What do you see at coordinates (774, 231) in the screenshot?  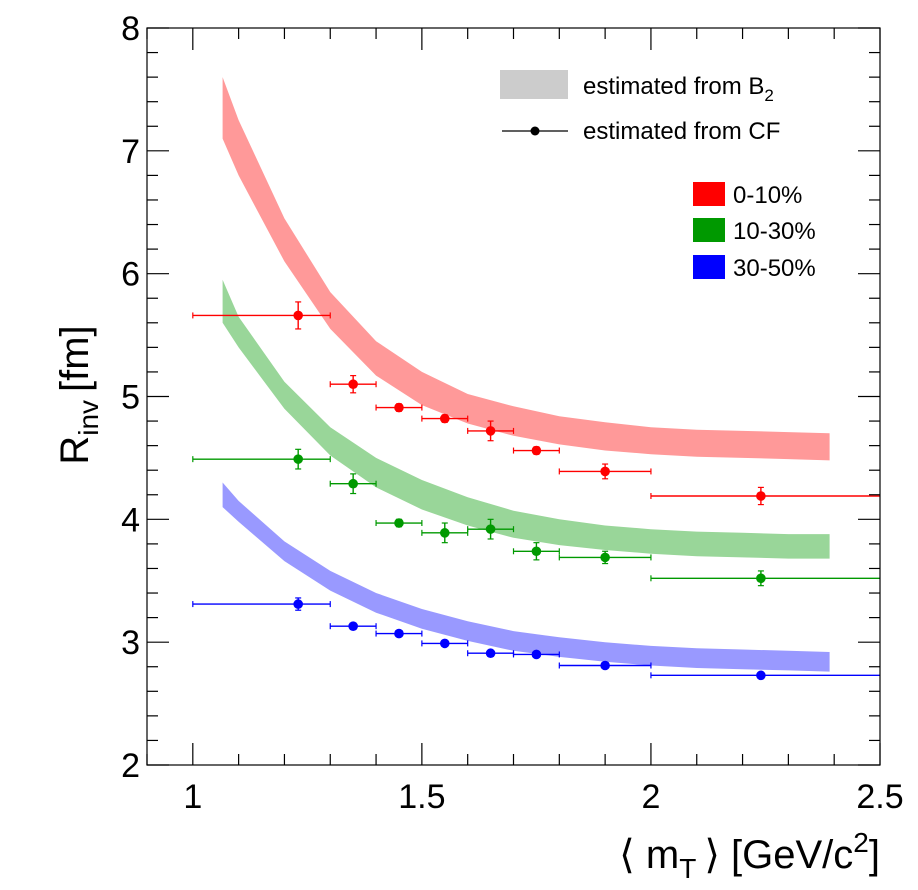 I see `legend-label-10-30: 10-30%` at bounding box center [774, 231].